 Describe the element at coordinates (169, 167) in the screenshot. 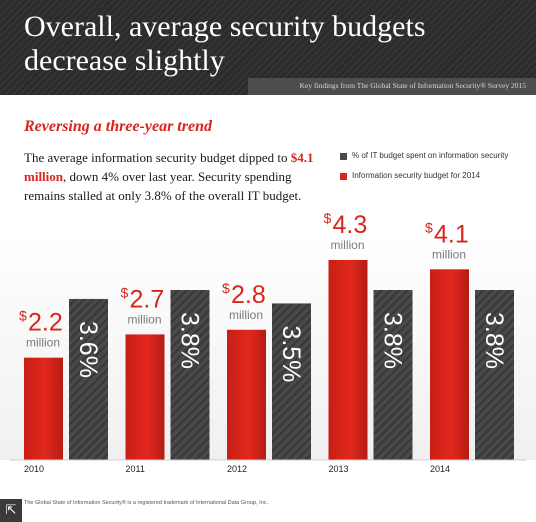

I see `description-highlight: $4.1 million` at that location.